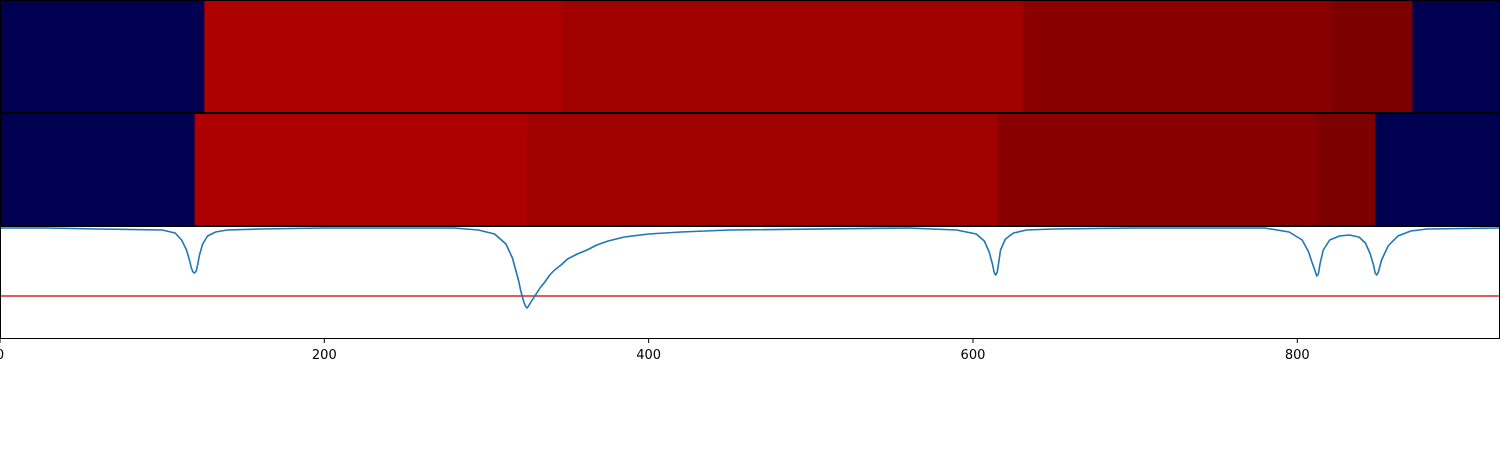 The height and width of the screenshot is (450, 1500). Describe the element at coordinates (648, 355) in the screenshot. I see `x-tick-label-400: 400` at that location.